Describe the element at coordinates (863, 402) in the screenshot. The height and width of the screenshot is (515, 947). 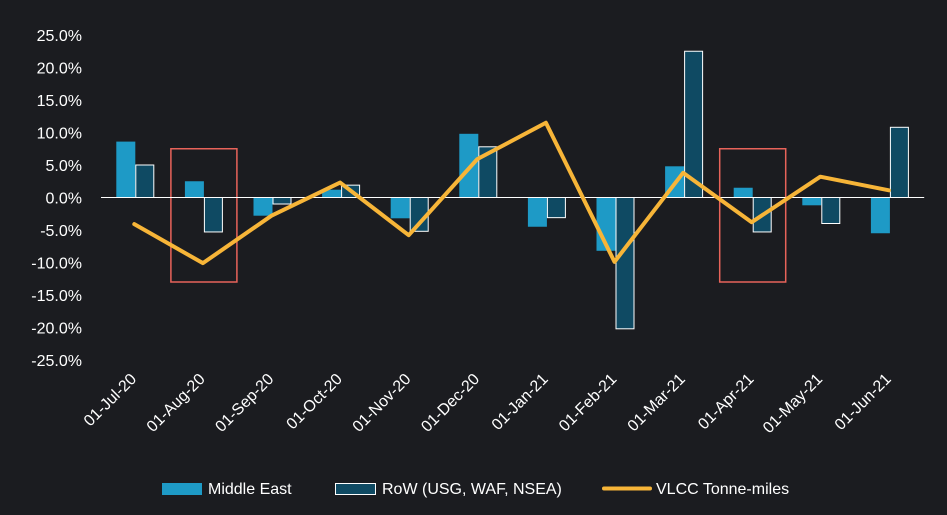
I see `x-tick-label: 01-Jun-21` at that location.